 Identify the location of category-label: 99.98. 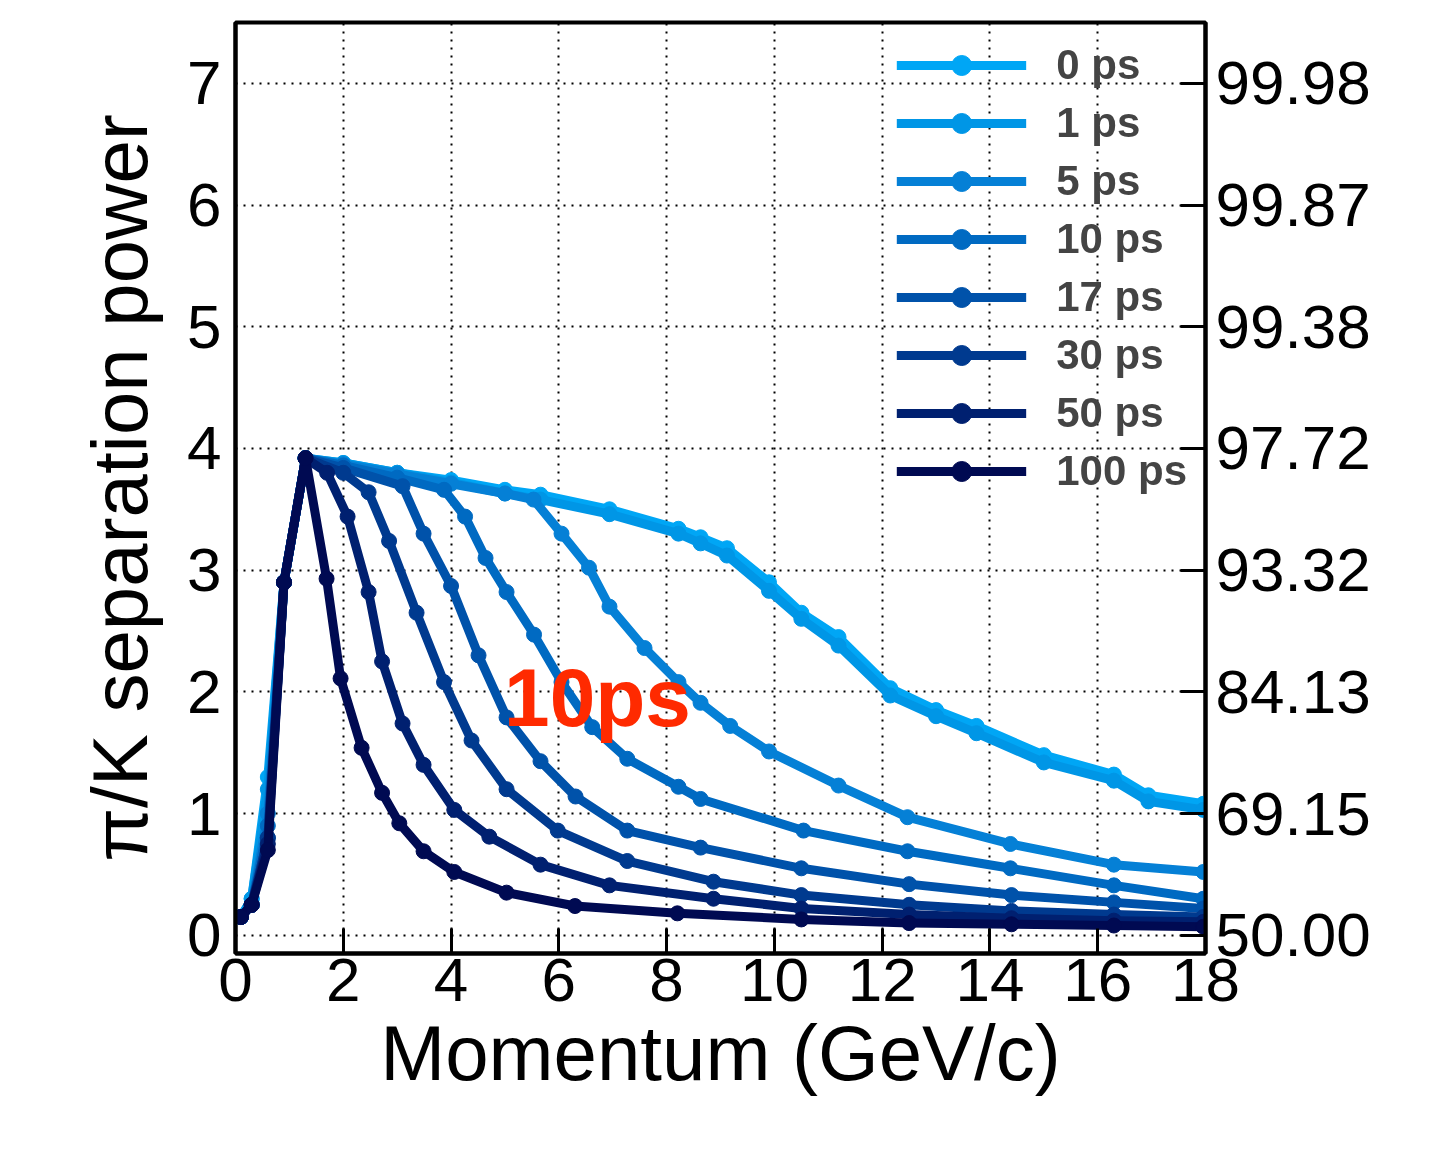
(1293, 83).